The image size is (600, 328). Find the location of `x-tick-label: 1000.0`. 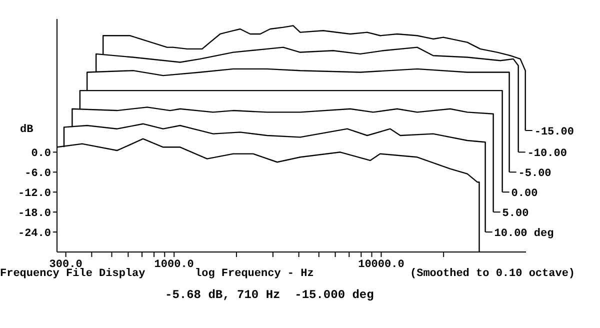

x-tick-label: 1000.0 is located at coordinates (174, 264).